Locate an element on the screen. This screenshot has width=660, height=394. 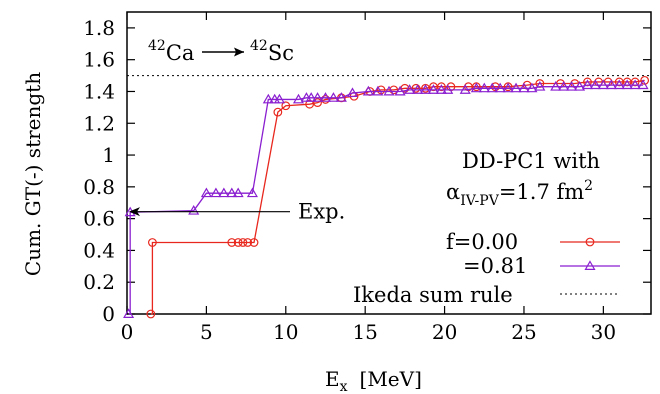
reaction-label-target: 42Sc is located at coordinates (272, 51).